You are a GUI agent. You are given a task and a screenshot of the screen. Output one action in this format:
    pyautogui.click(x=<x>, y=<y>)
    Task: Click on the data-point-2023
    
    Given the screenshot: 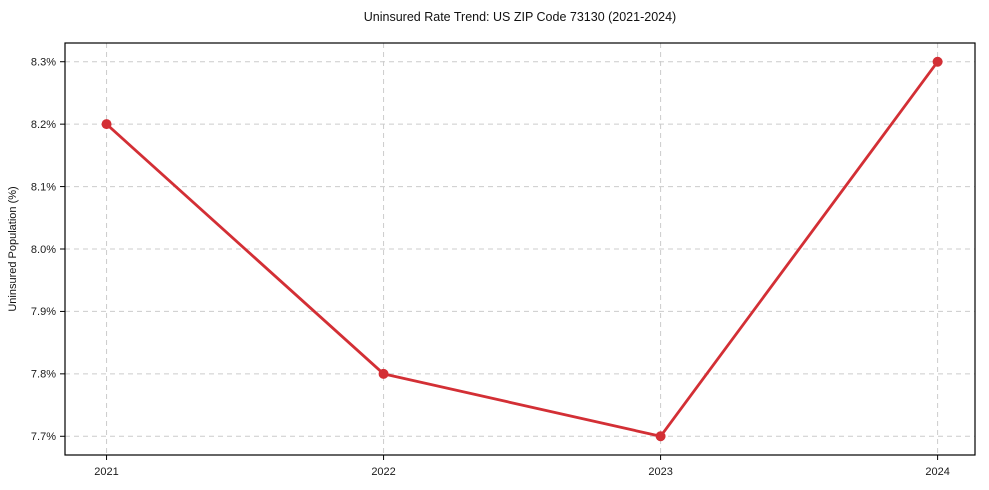 What is the action you would take?
    pyautogui.click(x=660, y=436)
    